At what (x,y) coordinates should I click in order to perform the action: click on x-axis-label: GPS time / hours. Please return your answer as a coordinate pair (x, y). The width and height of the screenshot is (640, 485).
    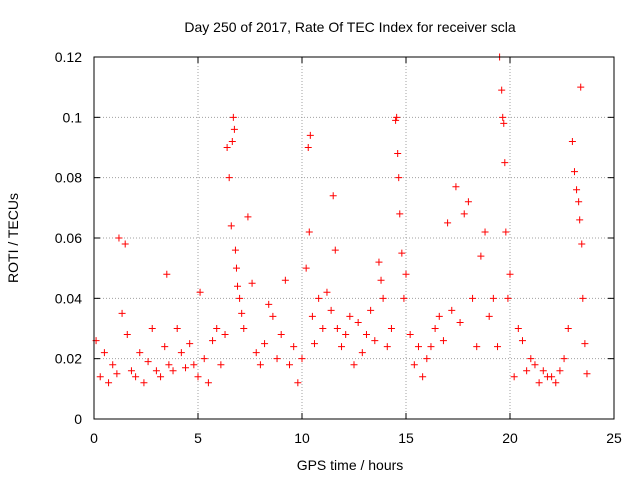
    Looking at the image, I should click on (350, 465).